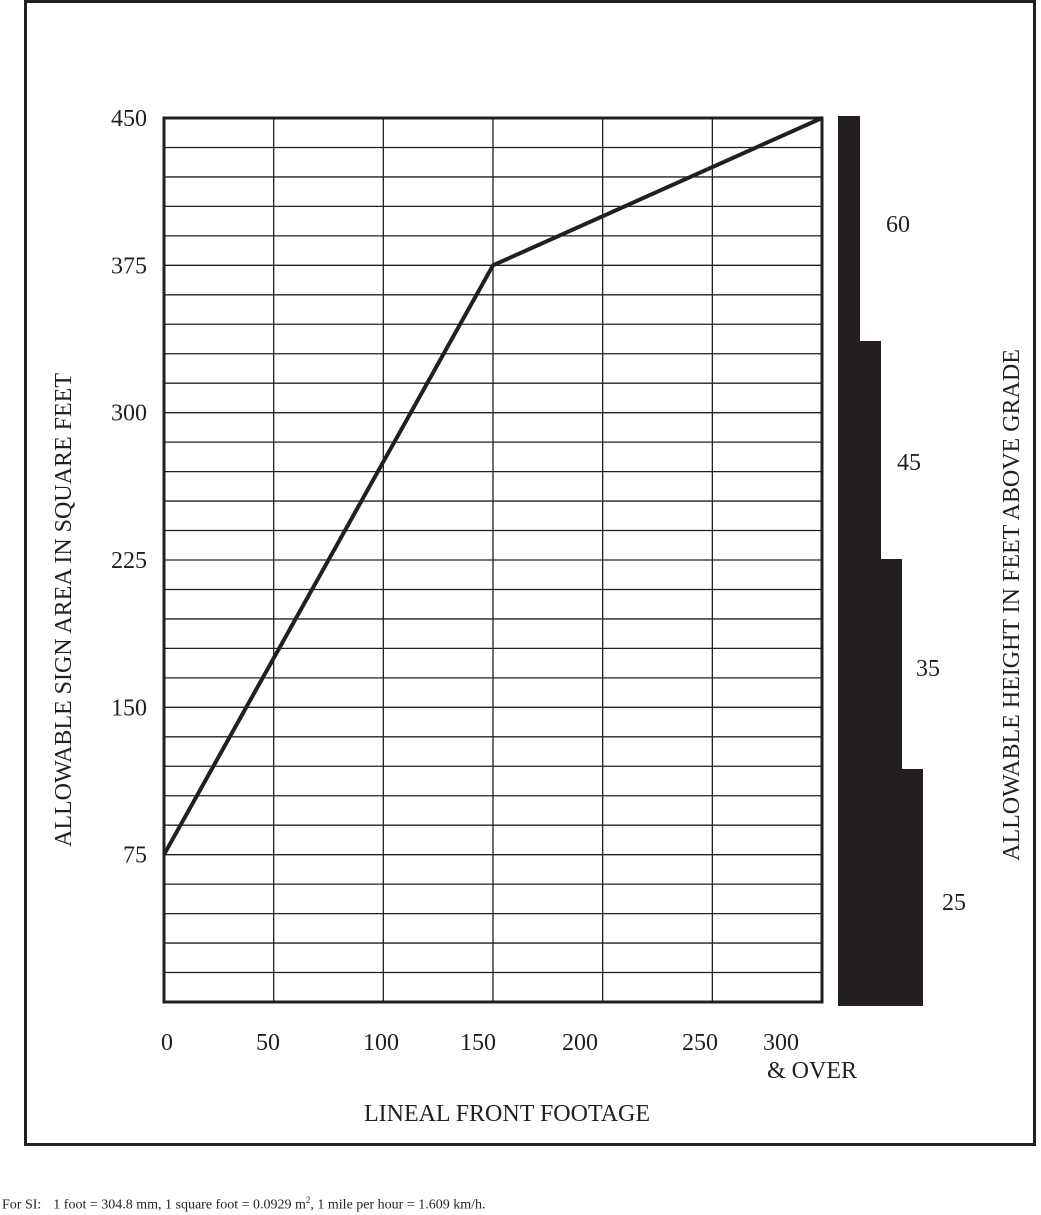 The height and width of the screenshot is (1215, 1041). What do you see at coordinates (909, 463) in the screenshot?
I see `height-label-45: 45` at bounding box center [909, 463].